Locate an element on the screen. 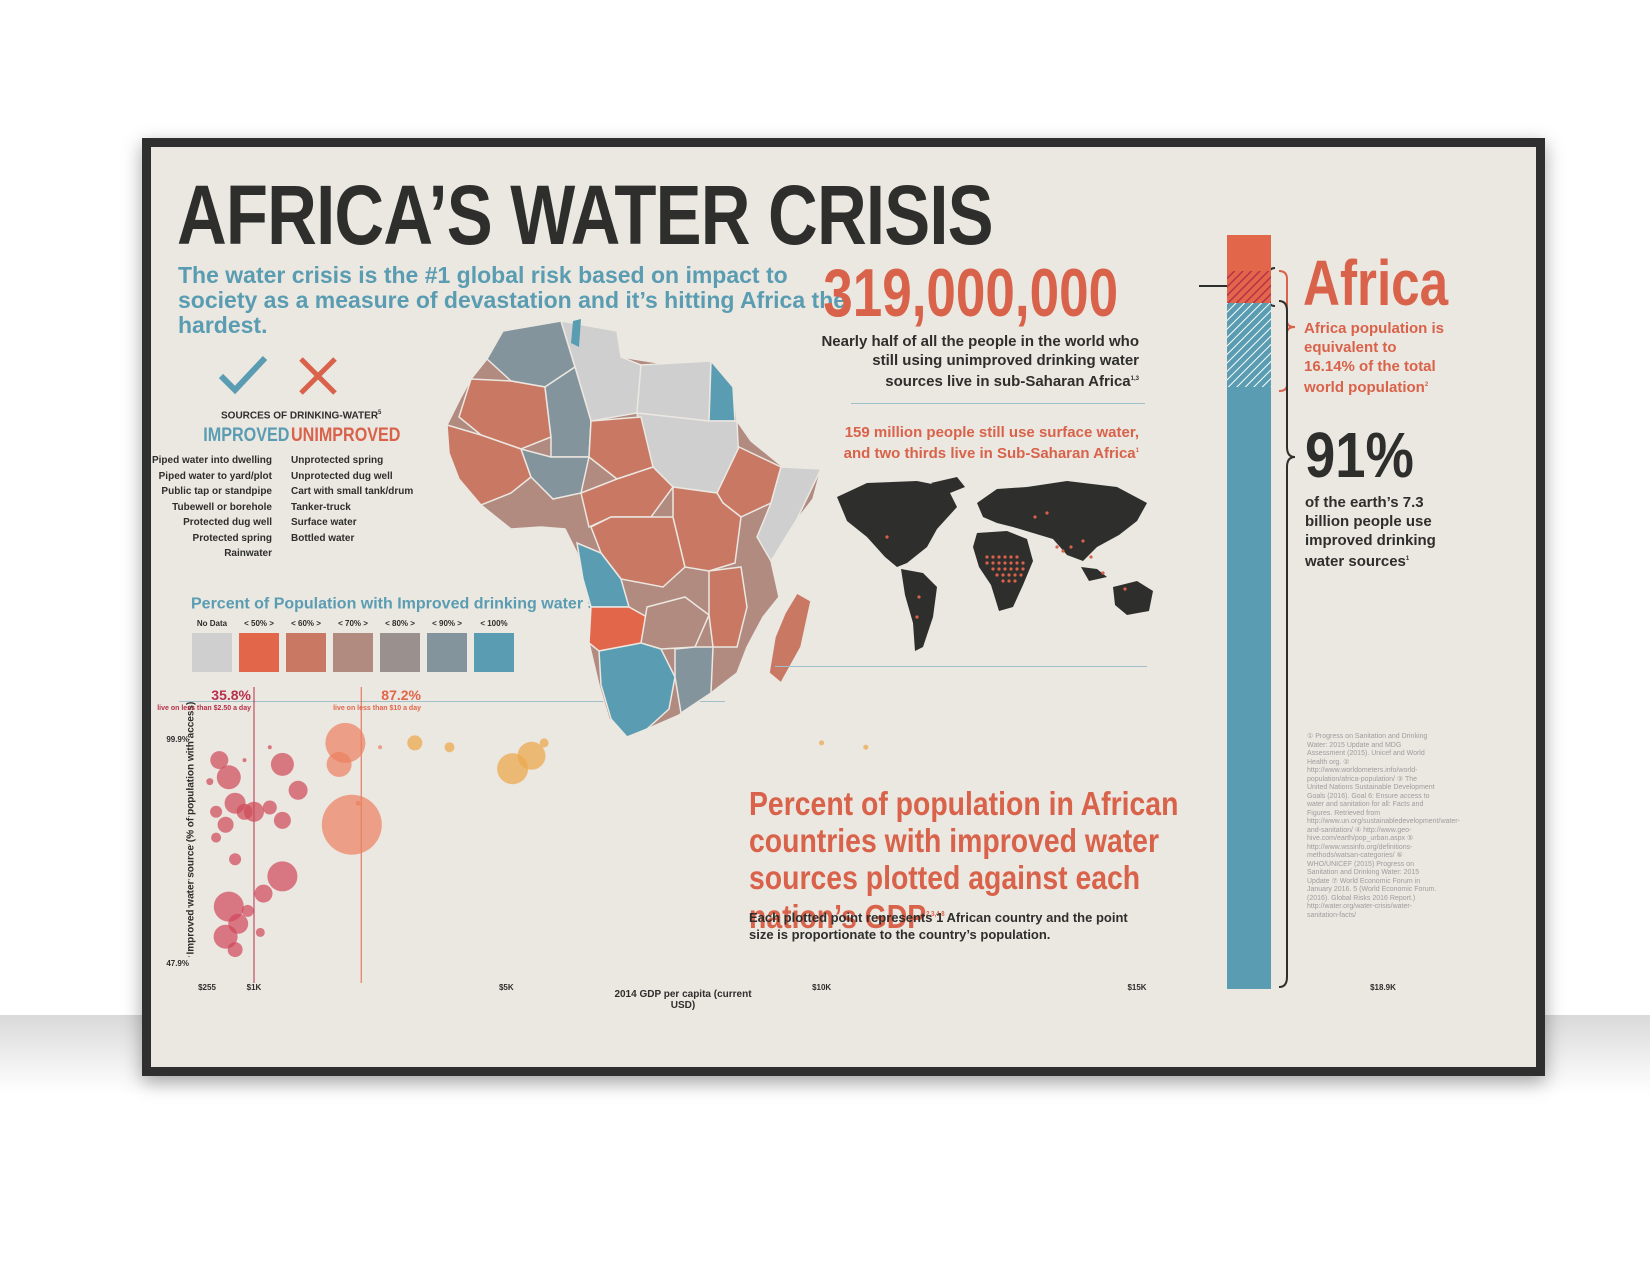 The height and width of the screenshot is (1275, 1650). bar-segment-africa-improved is located at coordinates (1249, 345).